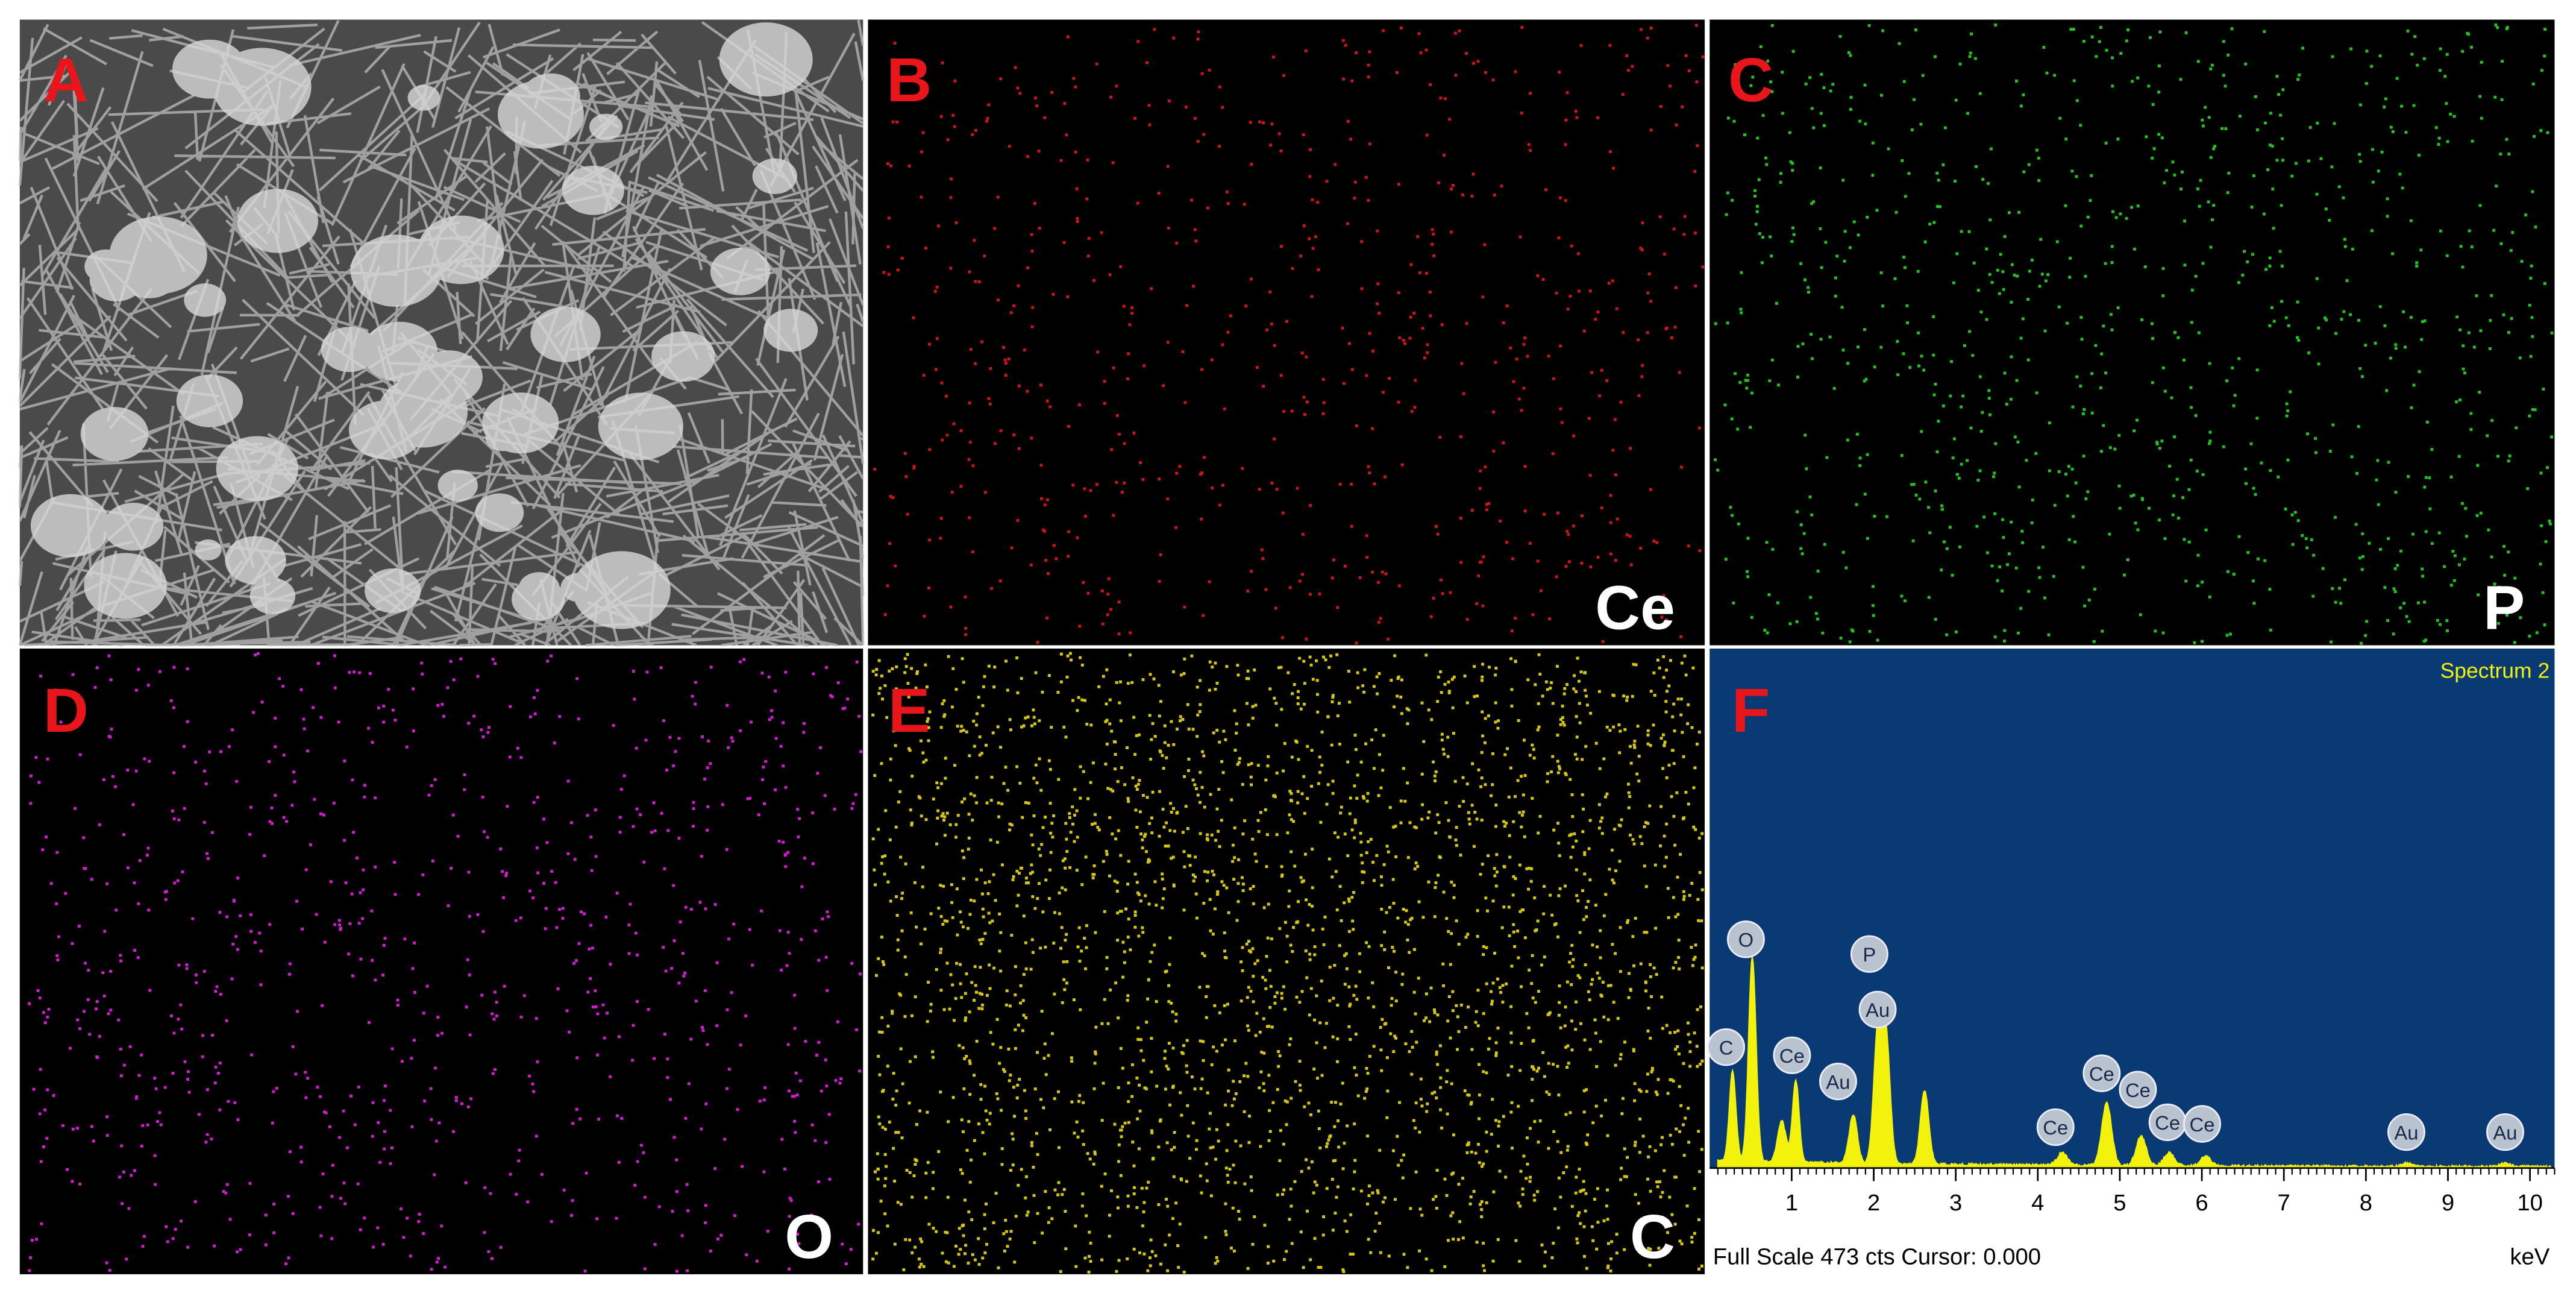 This screenshot has width=2576, height=1302. What do you see at coordinates (2530, 1203) in the screenshot?
I see `x-tick-label: 10` at bounding box center [2530, 1203].